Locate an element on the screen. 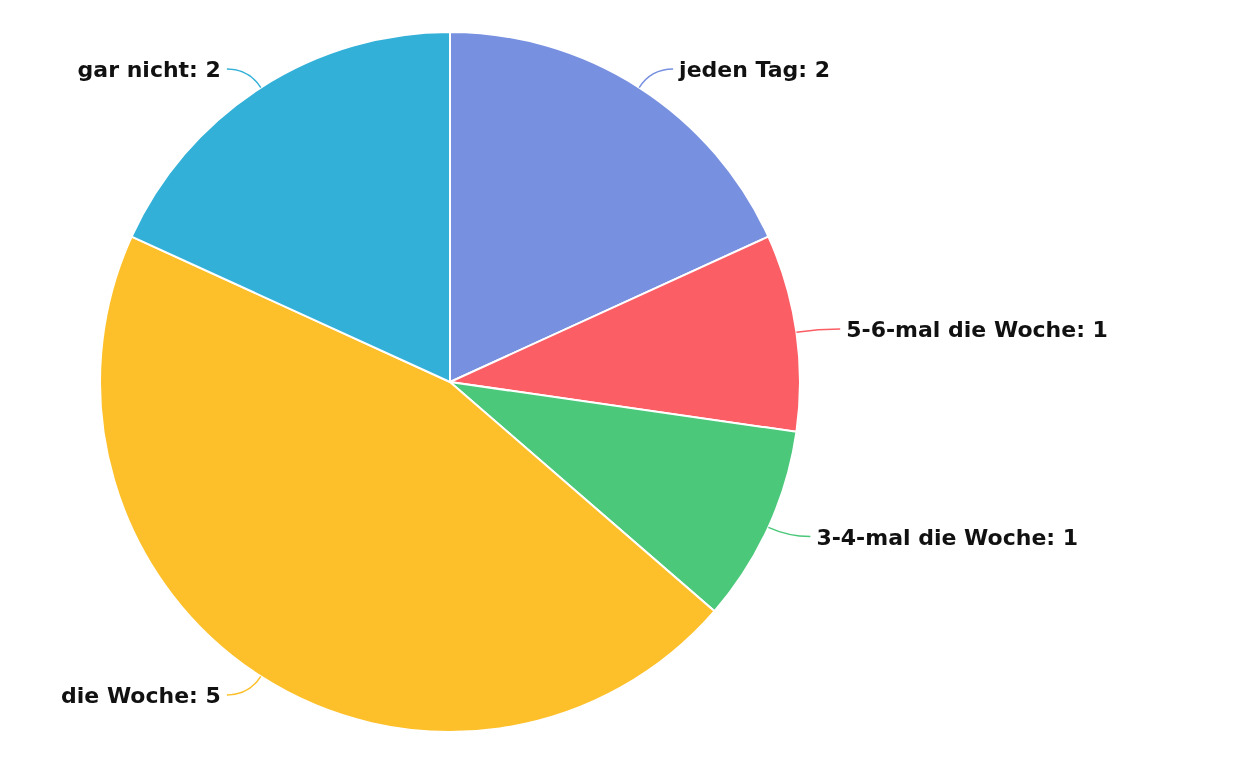  data-label: : 5 is located at coordinates (205, 695).